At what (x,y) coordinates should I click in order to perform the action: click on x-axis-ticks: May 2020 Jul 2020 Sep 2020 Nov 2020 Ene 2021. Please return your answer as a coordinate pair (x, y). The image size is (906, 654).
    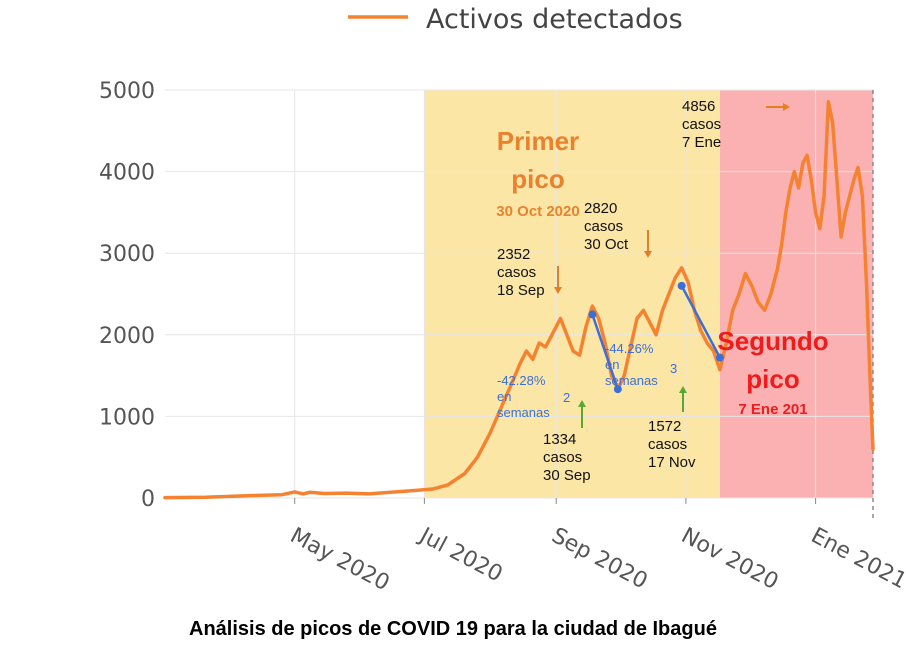
    Looking at the image, I should click on (596, 547).